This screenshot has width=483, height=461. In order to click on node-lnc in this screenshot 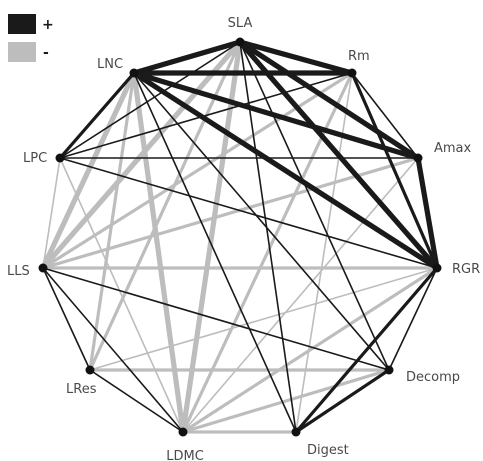, I will do `click(134, 73)`.